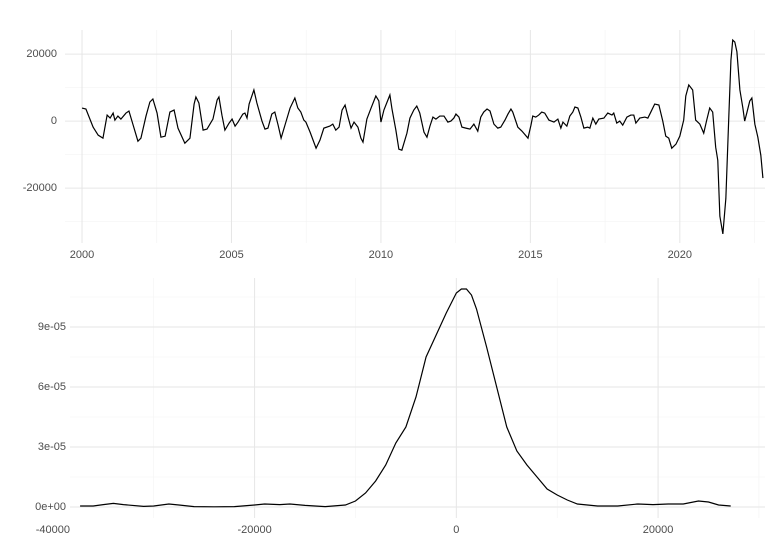 The height and width of the screenshot is (542, 771). What do you see at coordinates (231, 255) in the screenshot?
I see `x-tick-label: 2005` at bounding box center [231, 255].